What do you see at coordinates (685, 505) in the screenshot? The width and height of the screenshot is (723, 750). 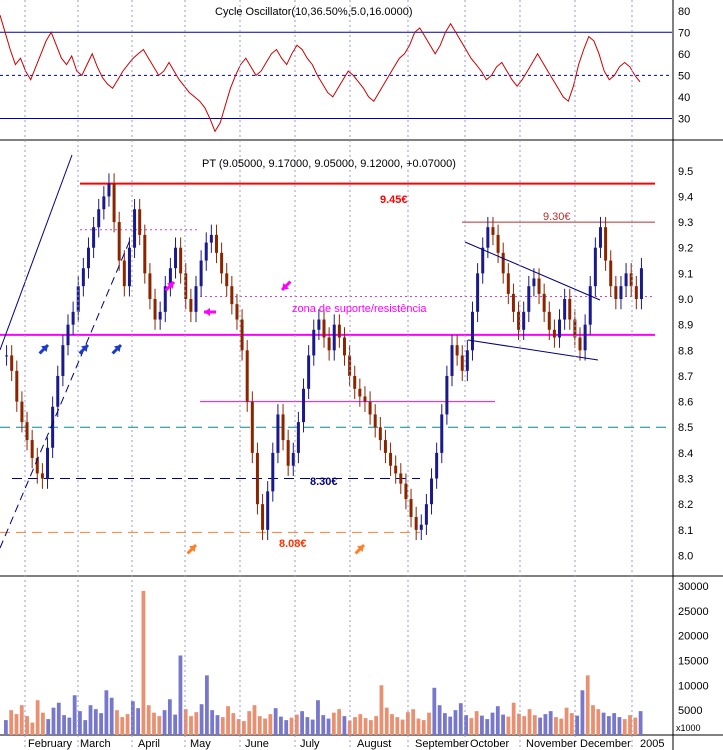 I see `price-tick-label-2: 8.2` at bounding box center [685, 505].